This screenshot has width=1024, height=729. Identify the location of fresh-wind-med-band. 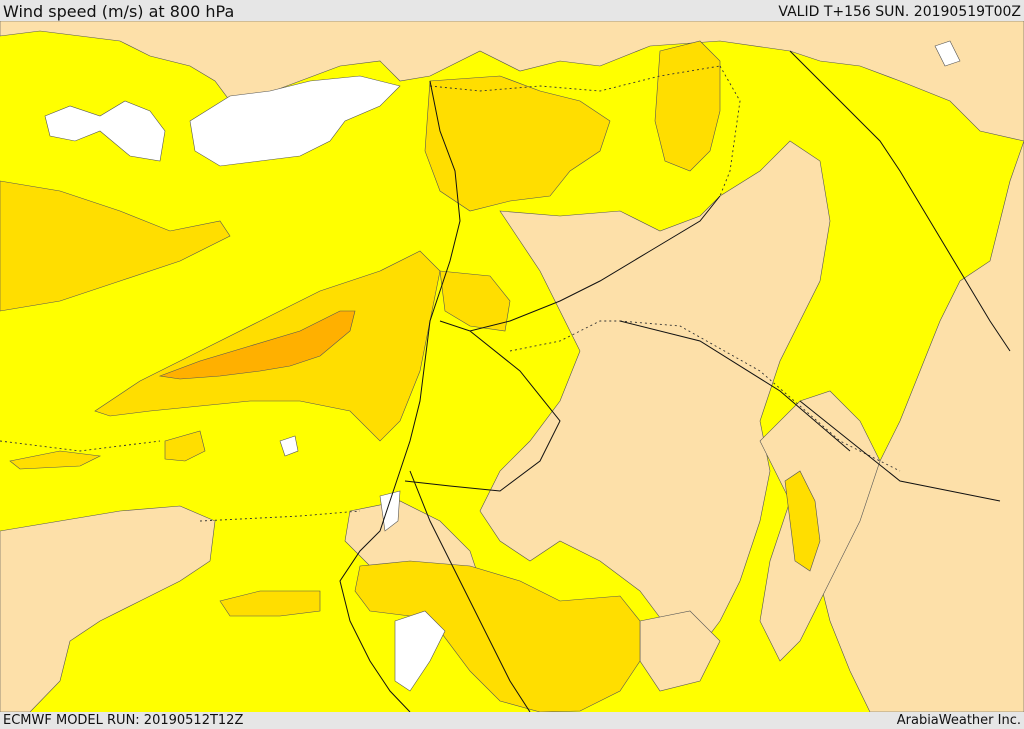
(115, 246).